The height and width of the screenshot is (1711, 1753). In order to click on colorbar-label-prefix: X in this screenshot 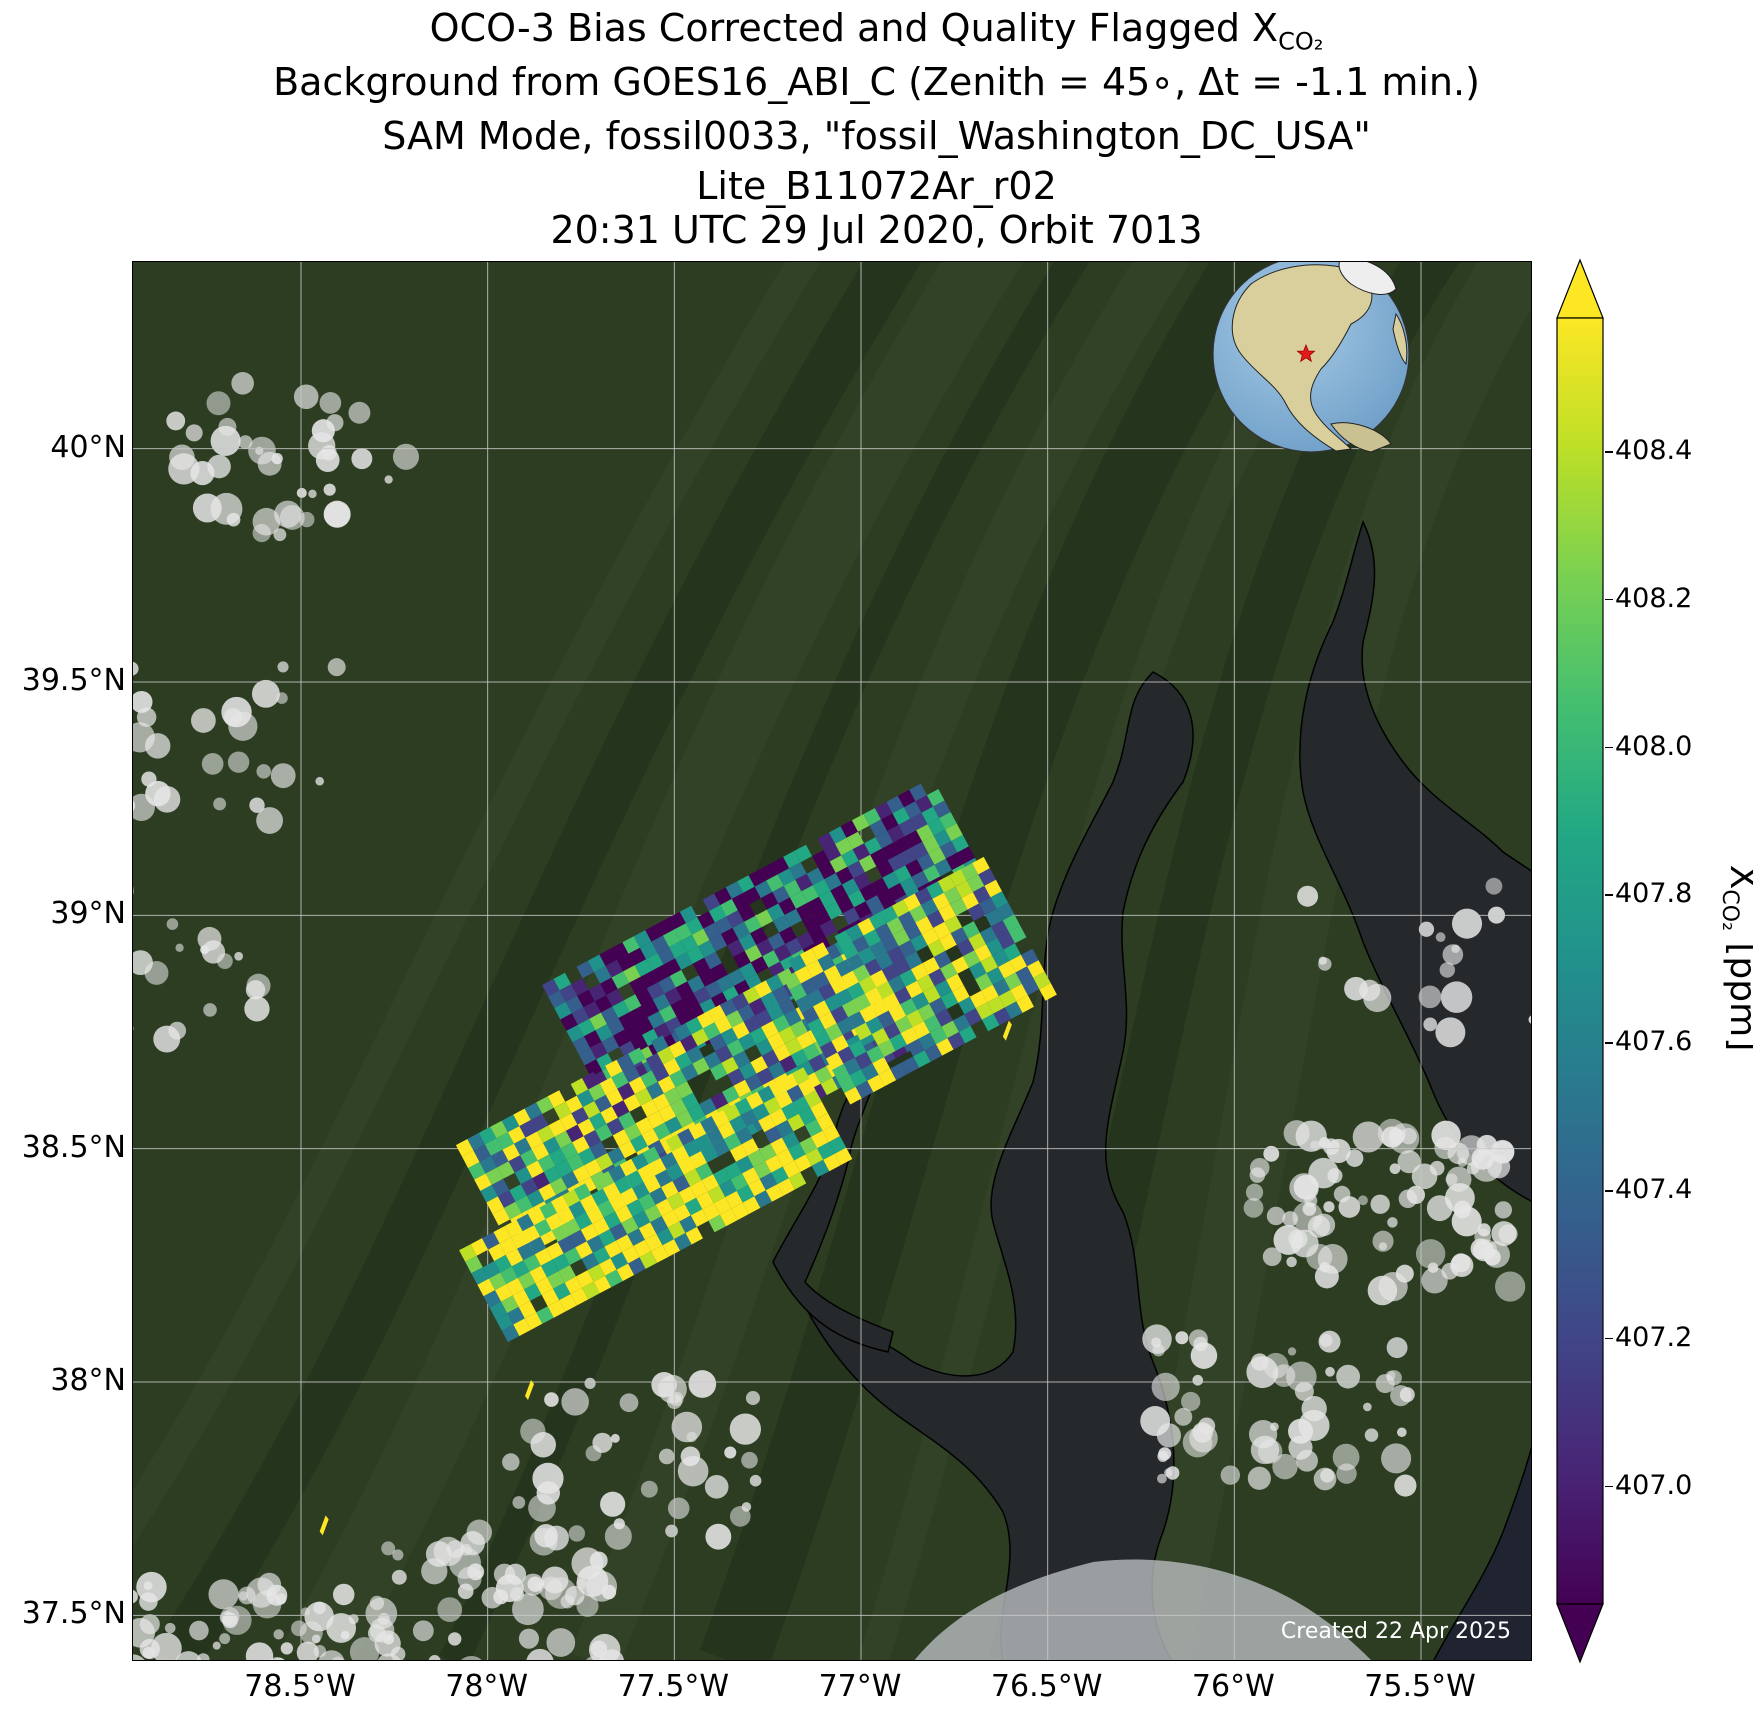, I will do `click(1737, 877)`.